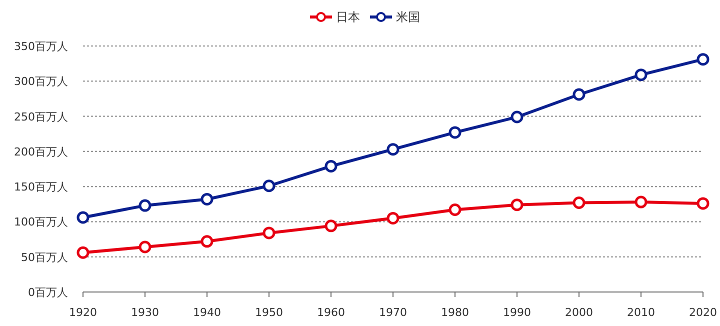 Image resolution: width=720 pixels, height=326 pixels. What do you see at coordinates (517, 312) in the screenshot?
I see `x-tick-label: 1990` at bounding box center [517, 312].